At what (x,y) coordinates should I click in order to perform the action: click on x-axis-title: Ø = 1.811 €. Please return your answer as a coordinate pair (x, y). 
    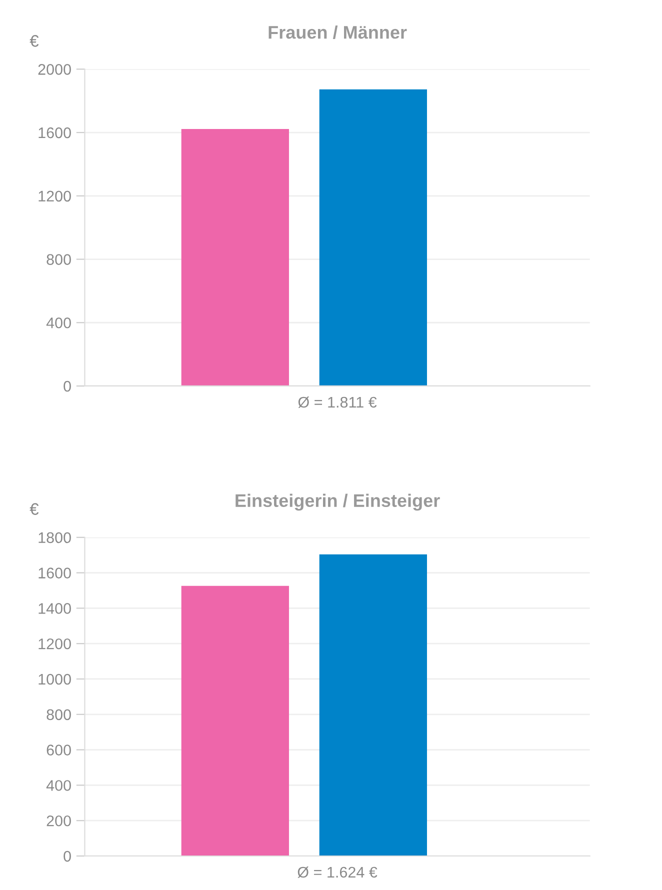
    Looking at the image, I should click on (337, 402).